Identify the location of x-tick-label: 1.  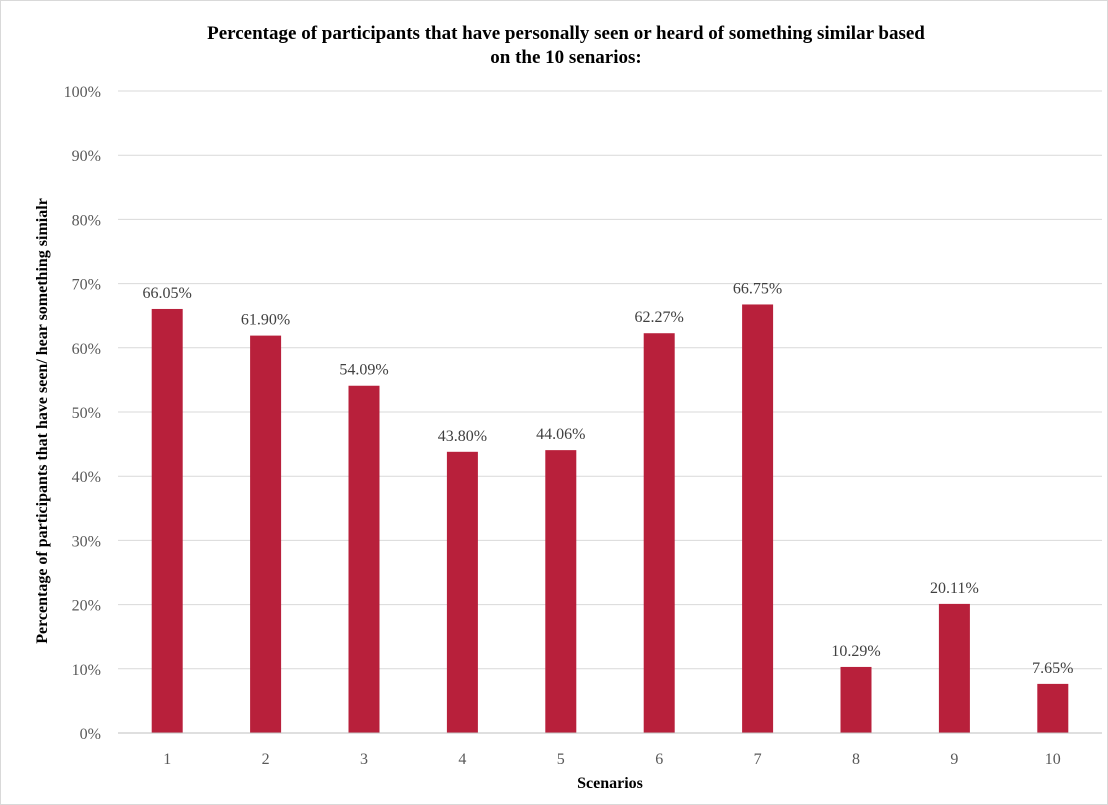
(167, 759).